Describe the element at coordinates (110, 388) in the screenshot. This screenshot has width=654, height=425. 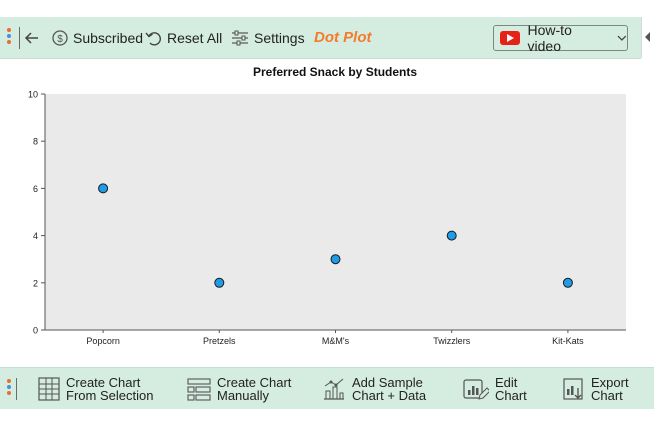
I see `create-from-selection-label: Create Chart From Selection` at that location.